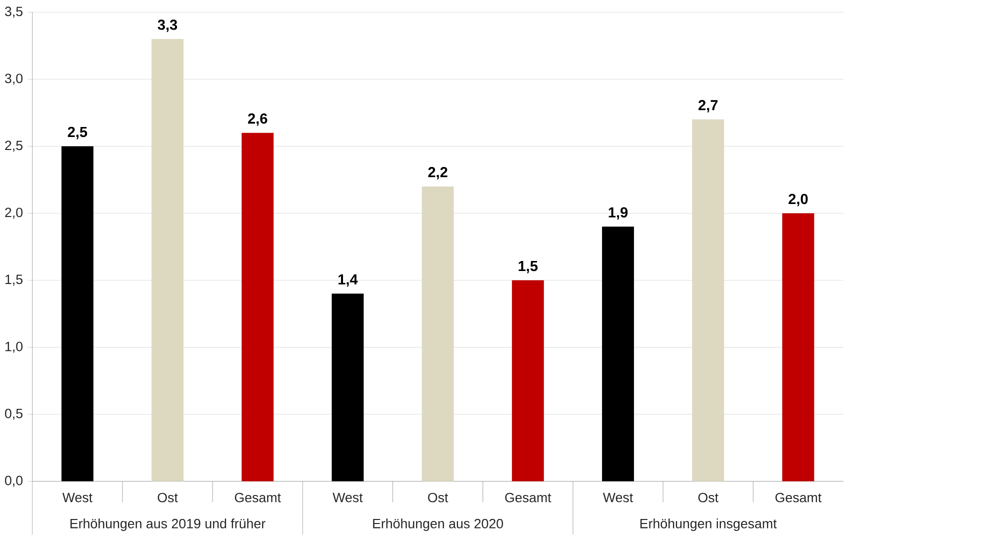  I want to click on x-tick-label: Erhöhungen aus 2020, so click(438, 524).